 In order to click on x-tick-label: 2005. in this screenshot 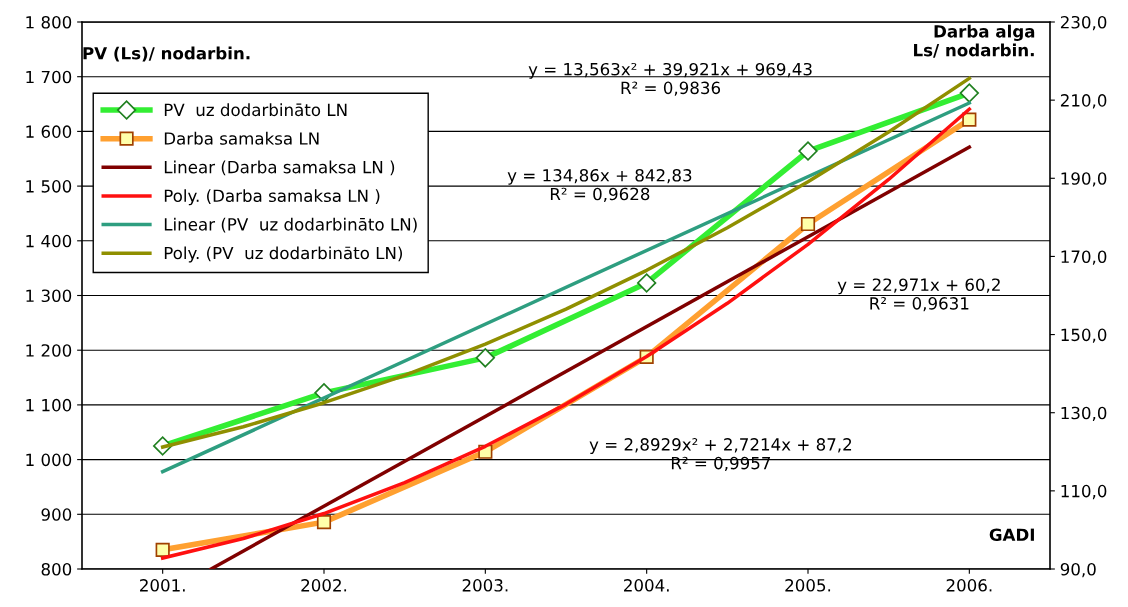, I will do `click(808, 585)`.